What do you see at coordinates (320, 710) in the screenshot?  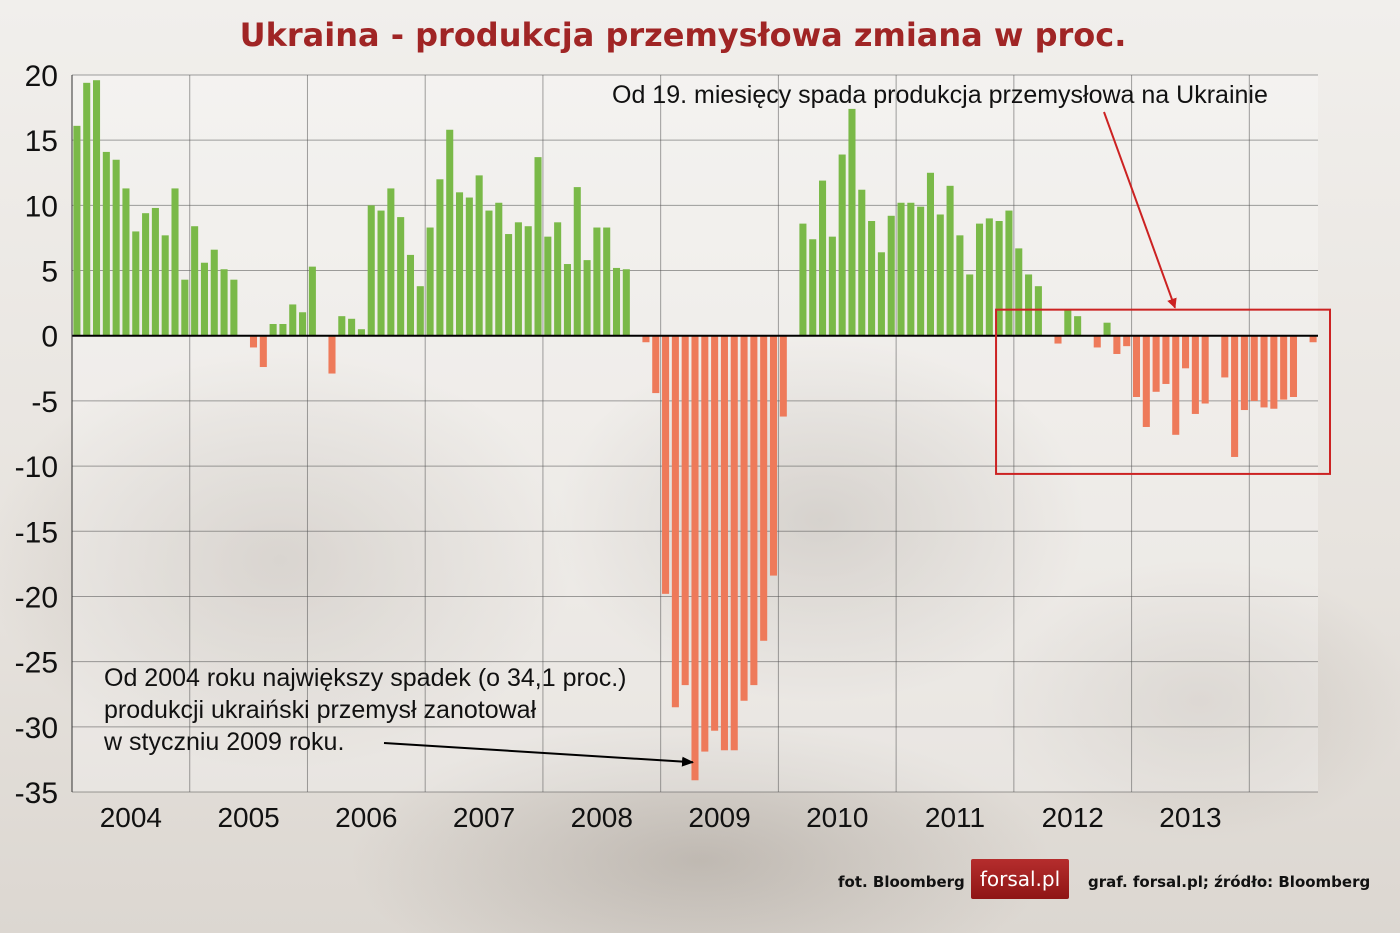 I see `annotation-bottom-text: produkcji ukraiński przemysł zanotował` at bounding box center [320, 710].